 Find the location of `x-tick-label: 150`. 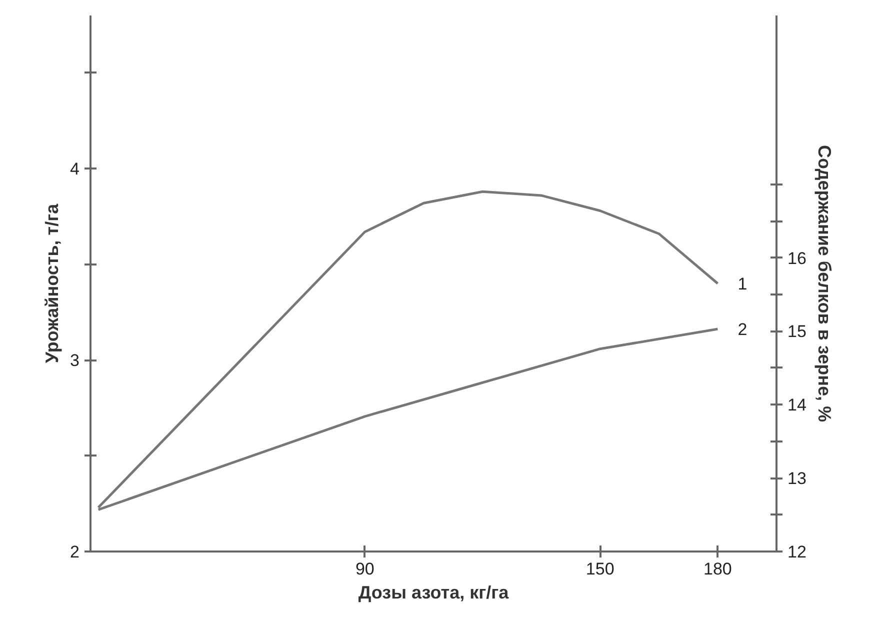

x-tick-label: 150 is located at coordinates (600, 569).